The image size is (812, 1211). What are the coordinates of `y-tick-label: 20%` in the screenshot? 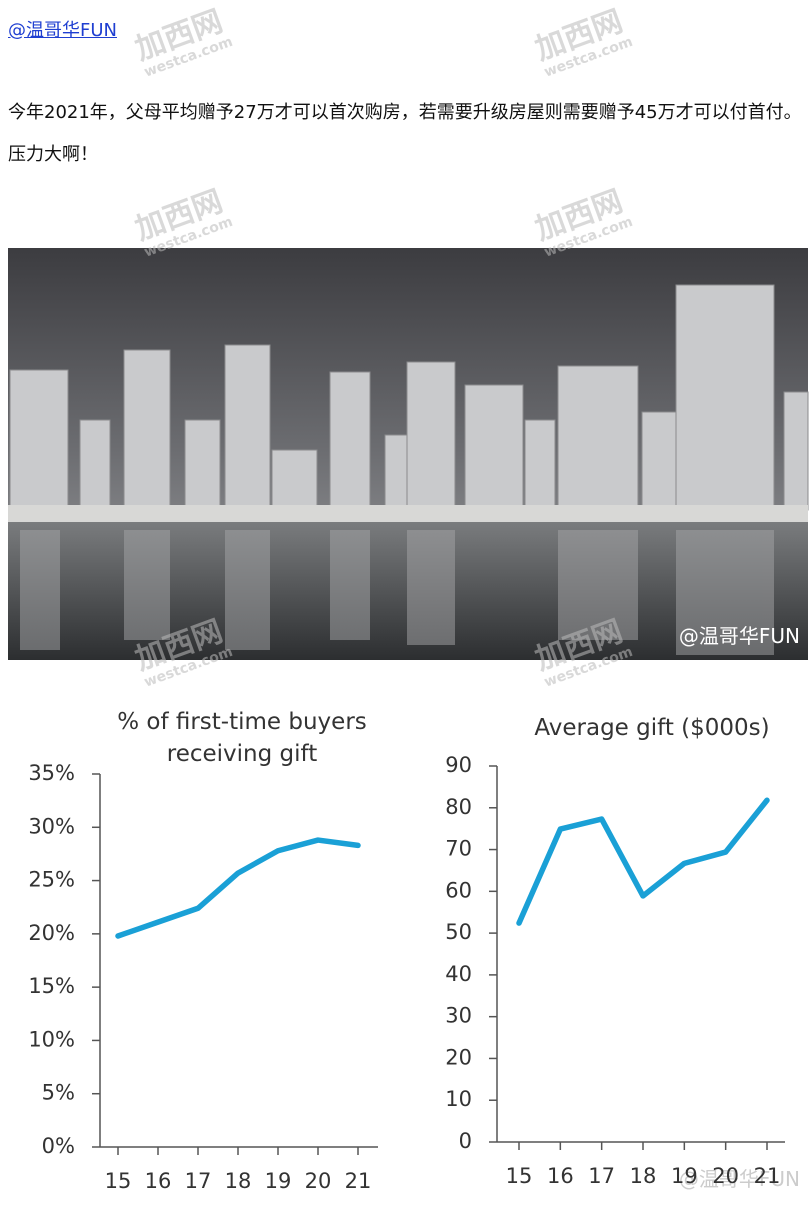 It's located at (51, 933).